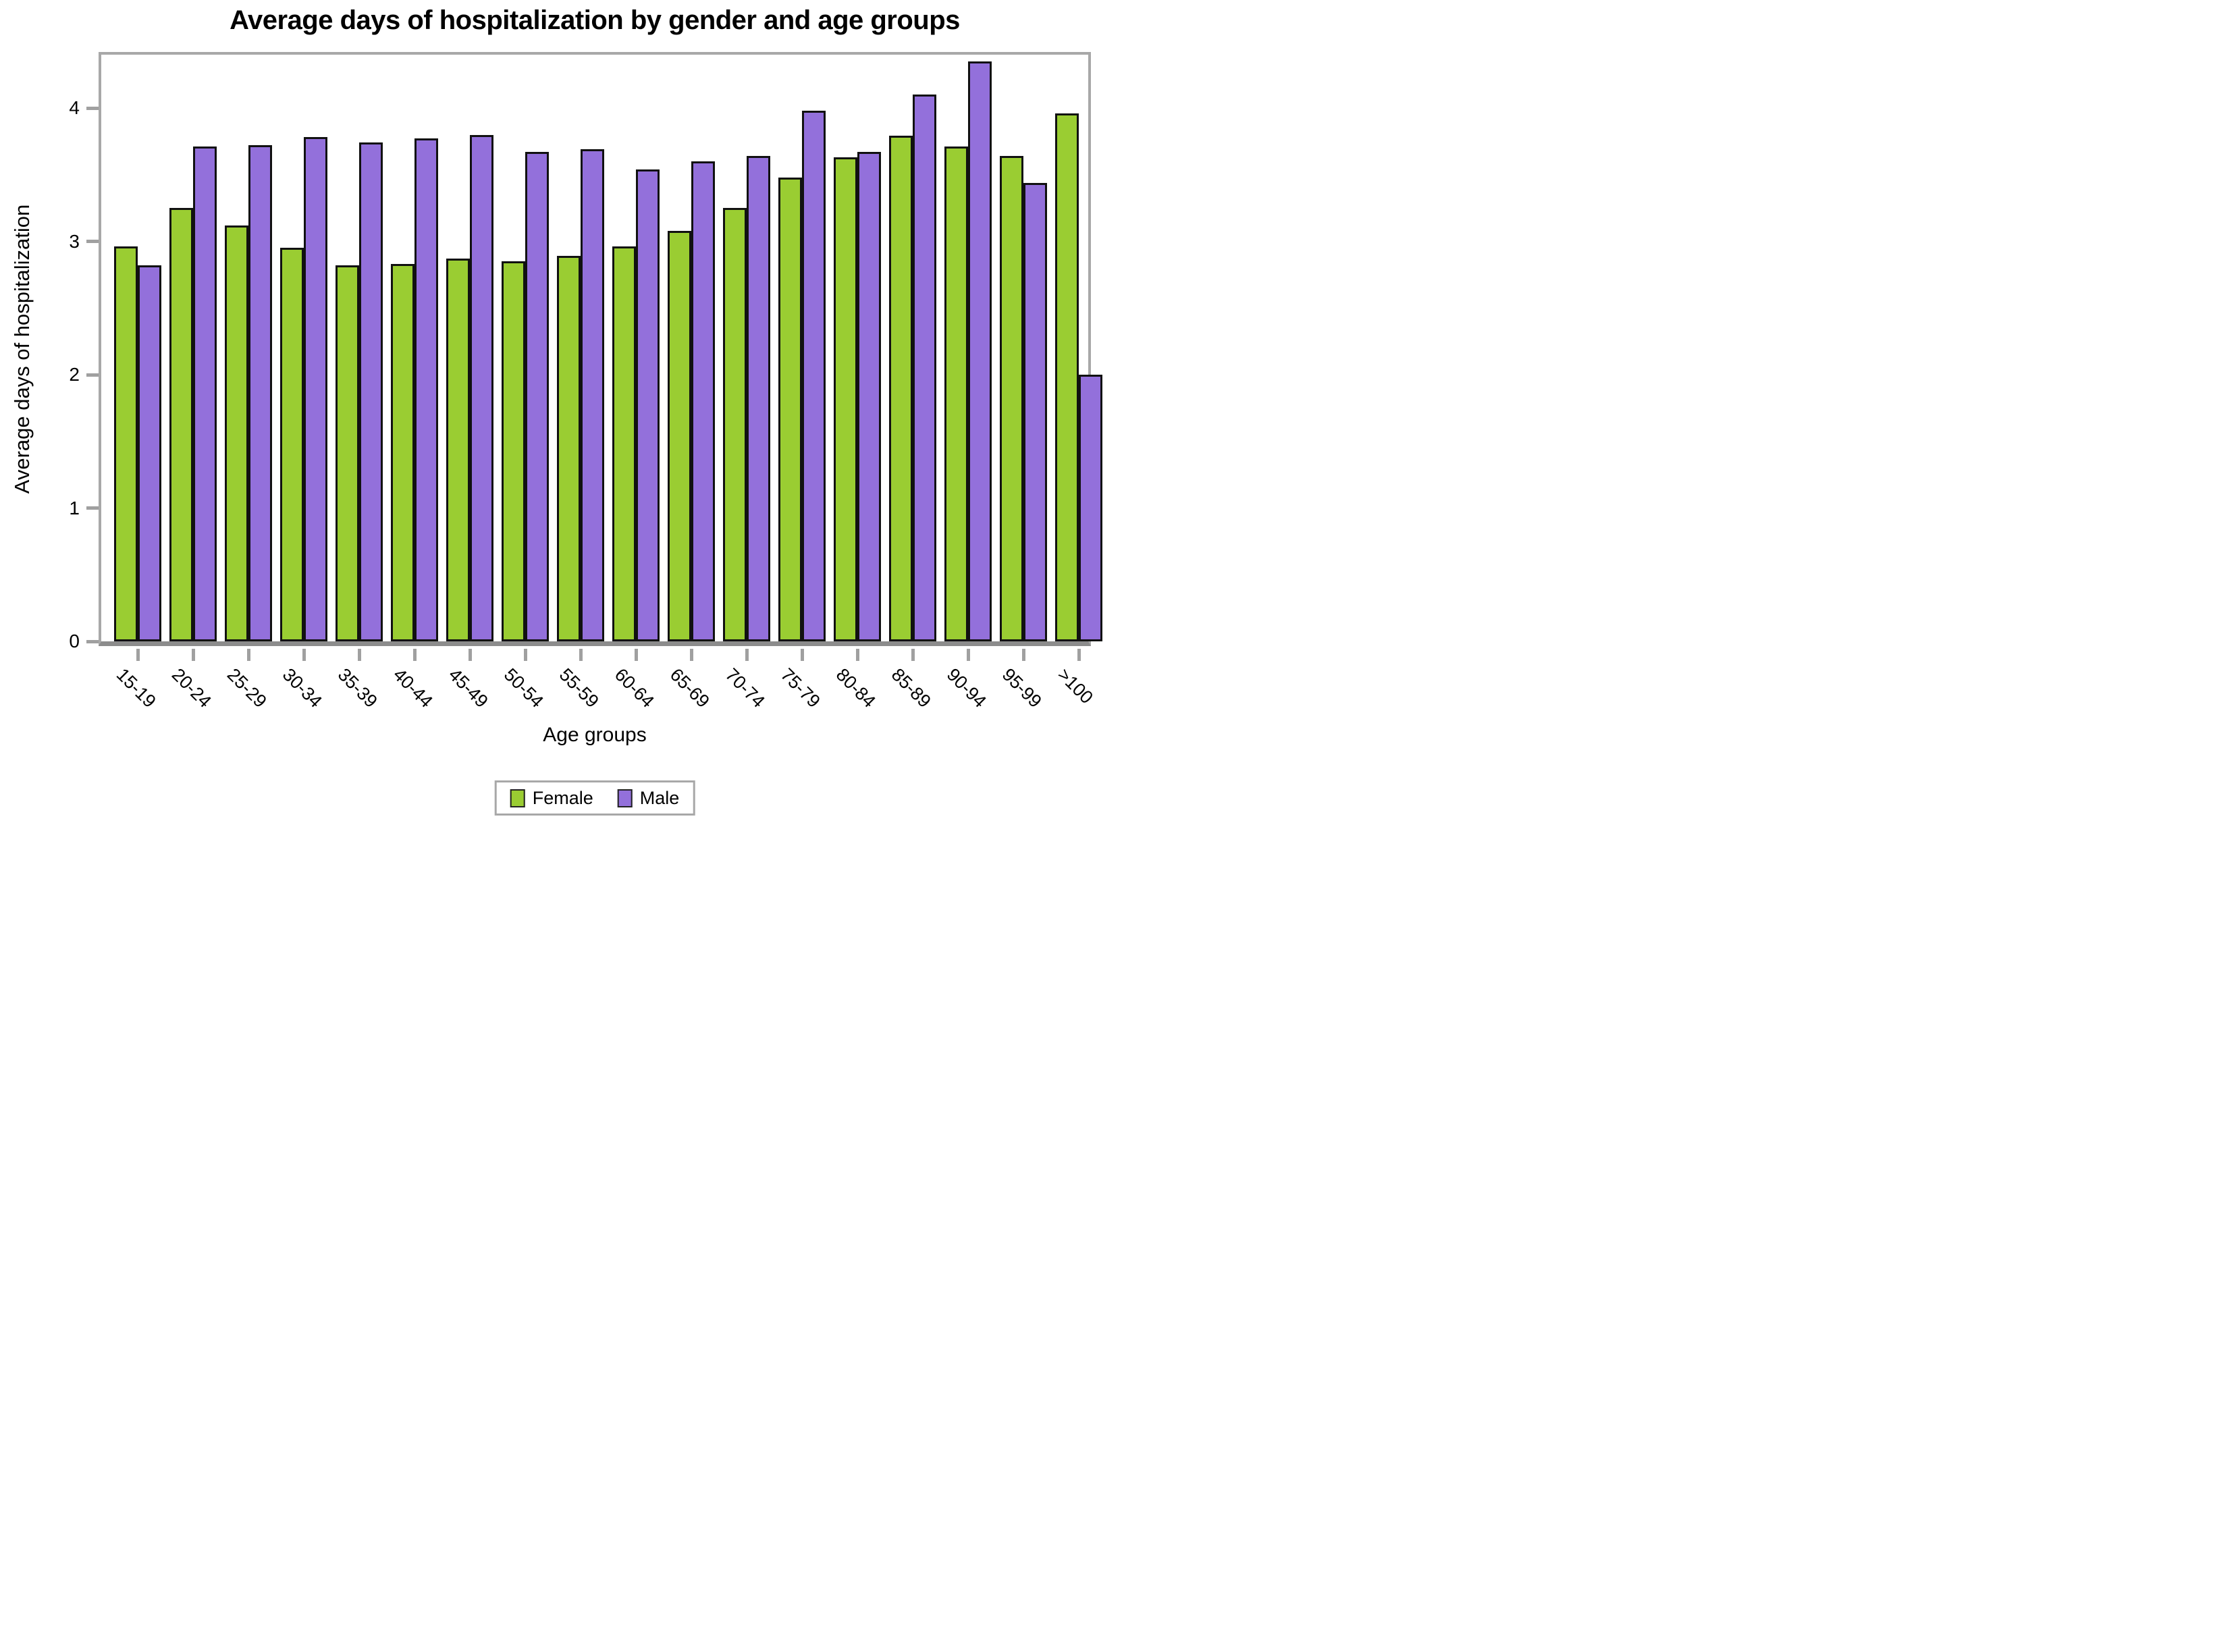  What do you see at coordinates (634, 688) in the screenshot?
I see `x-tick-label: 60-64` at bounding box center [634, 688].